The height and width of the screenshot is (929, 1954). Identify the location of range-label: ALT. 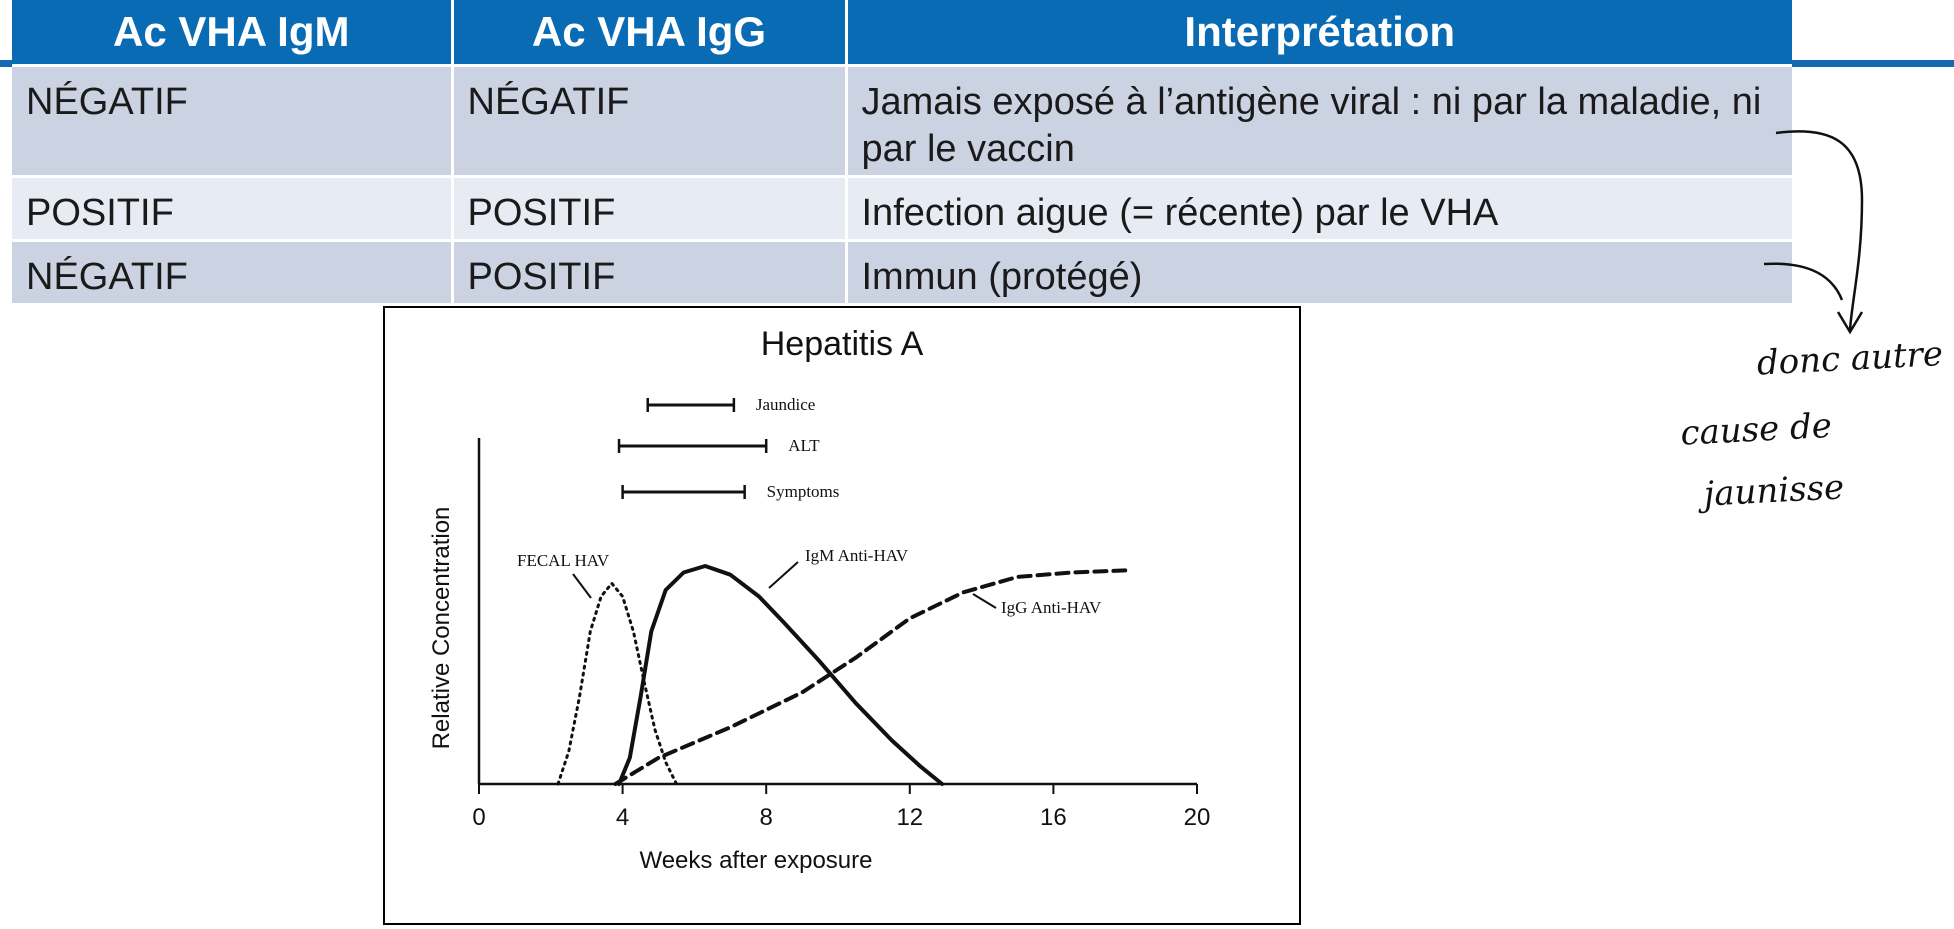
(804, 445).